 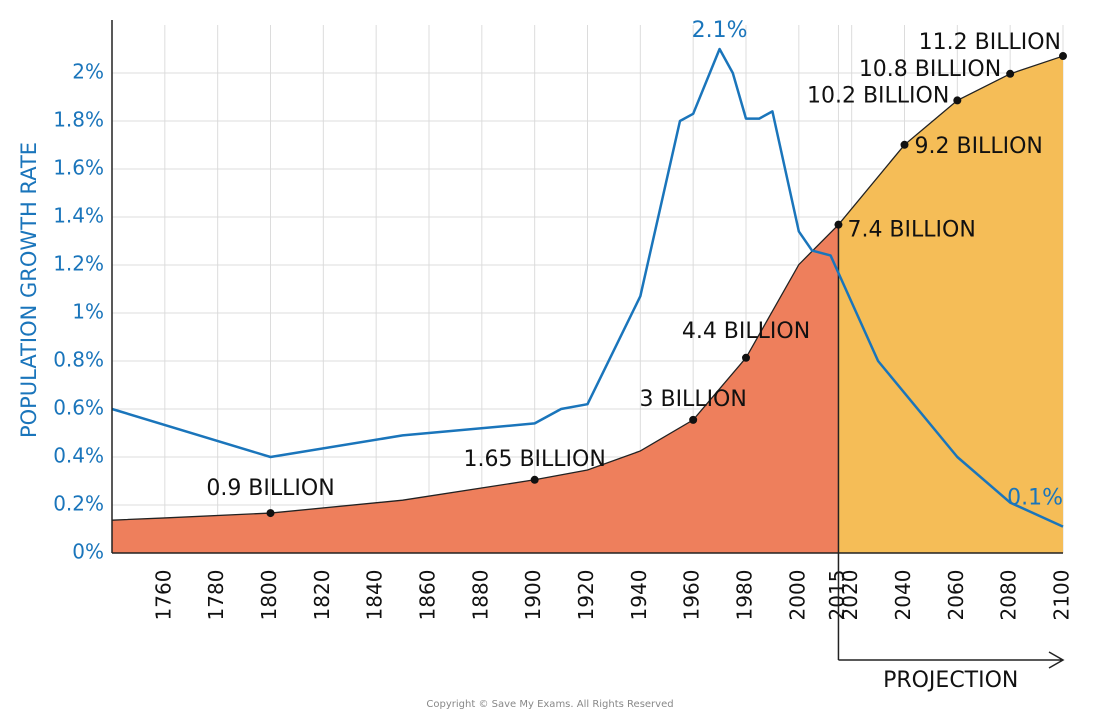 I want to click on y-tick-label: 1%, so click(x=88, y=312).